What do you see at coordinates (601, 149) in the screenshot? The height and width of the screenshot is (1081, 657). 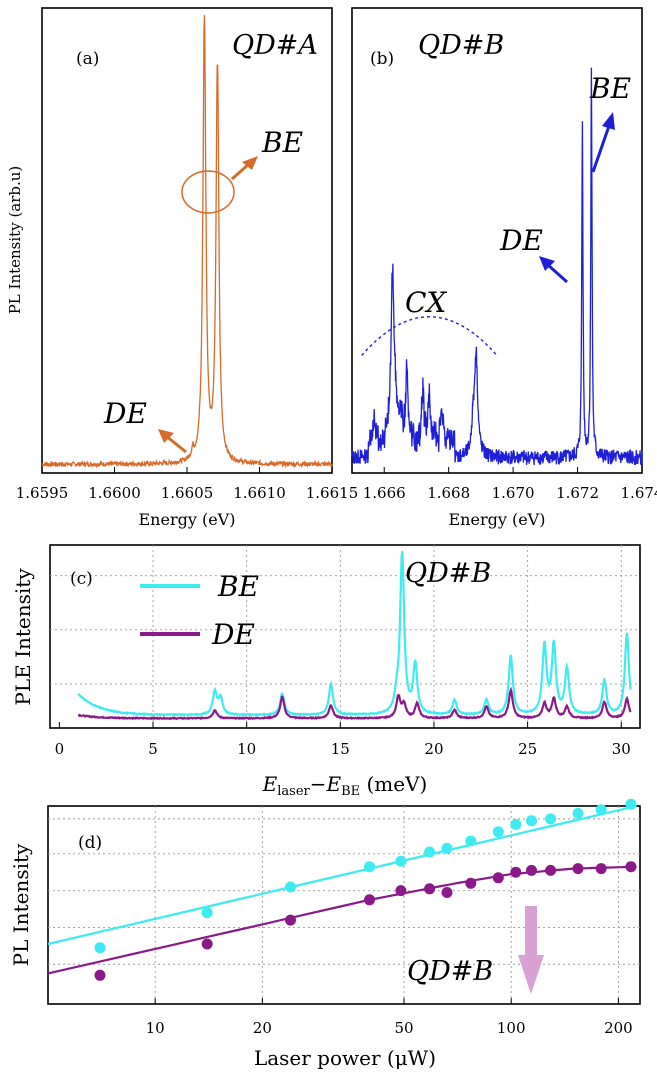 I see `panel-b-be-arrow` at bounding box center [601, 149].